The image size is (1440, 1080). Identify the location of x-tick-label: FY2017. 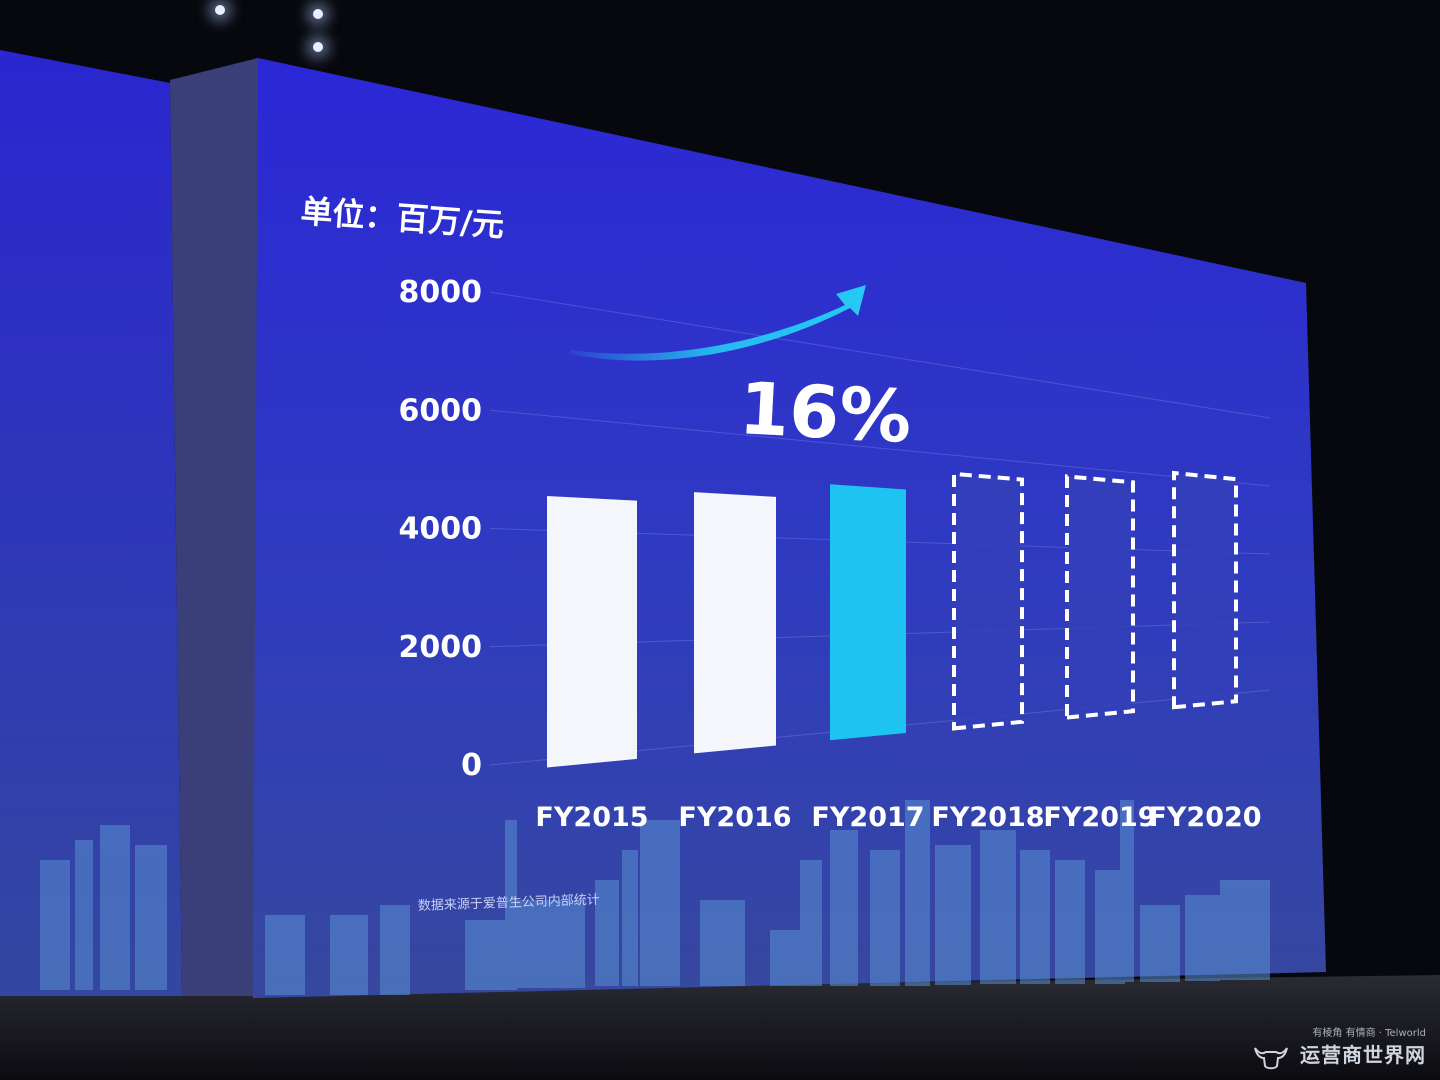
(867, 817).